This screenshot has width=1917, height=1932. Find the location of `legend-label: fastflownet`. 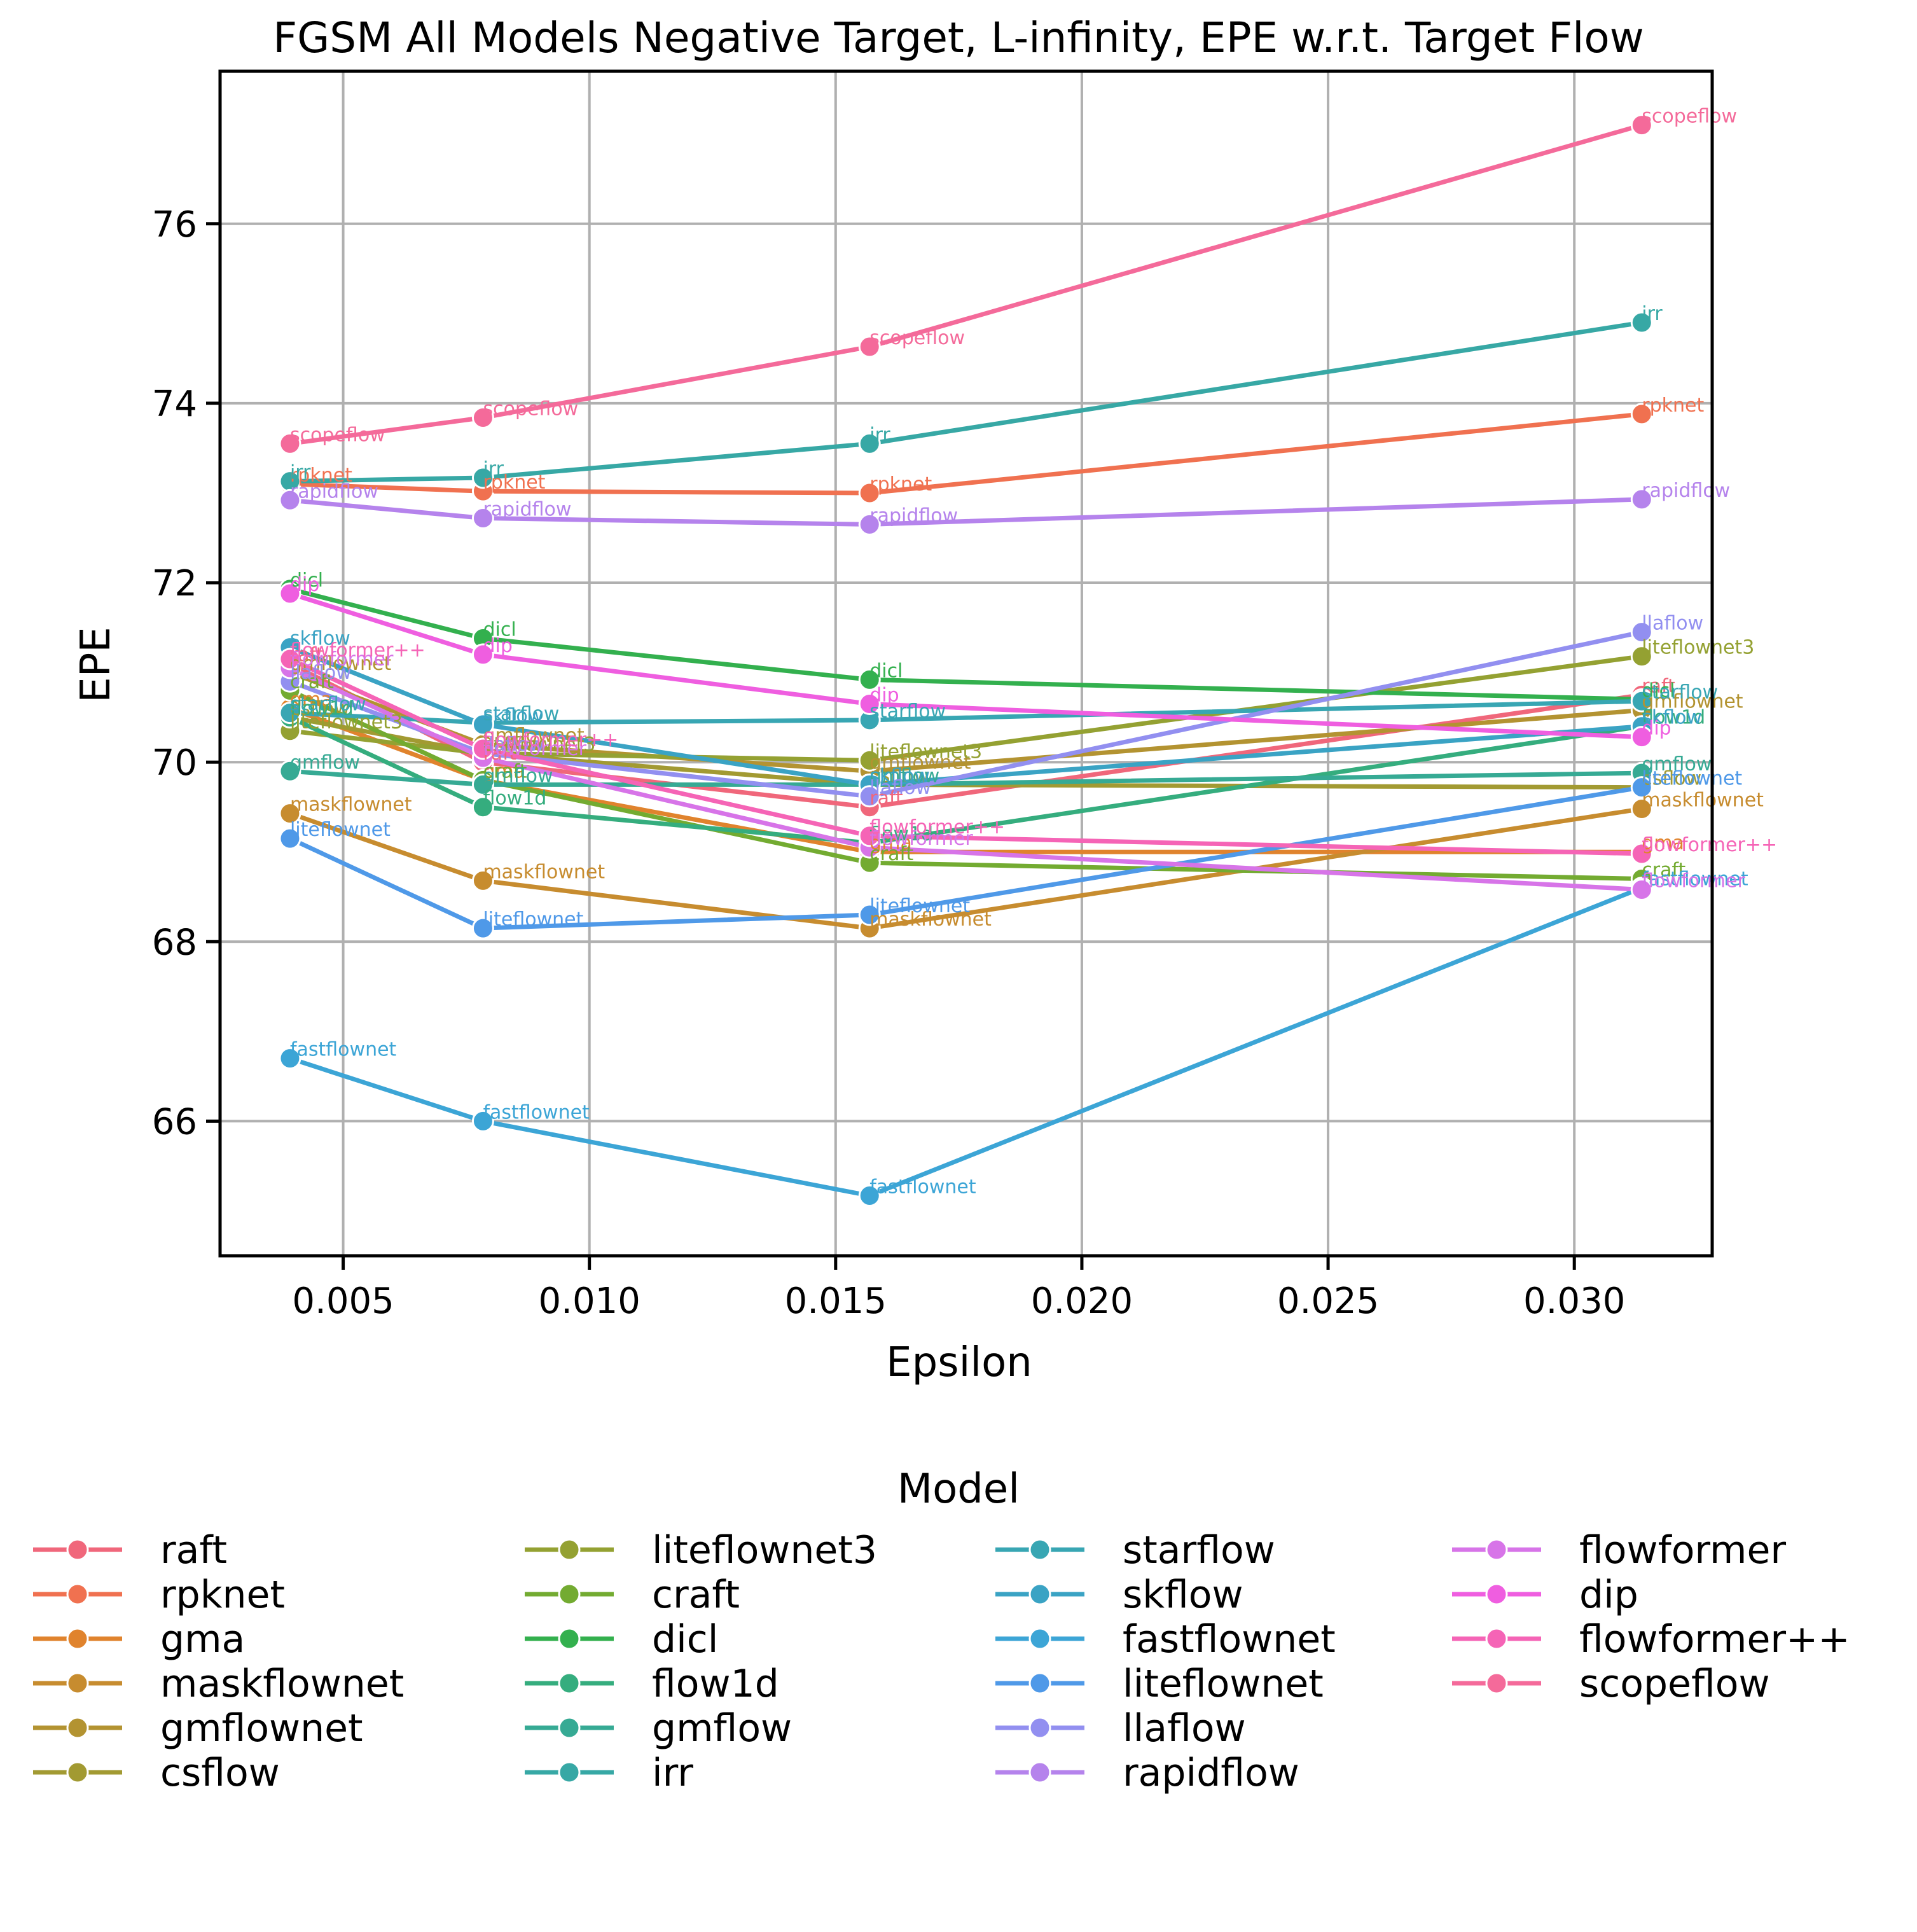

legend-label: fastflownet is located at coordinates (1229, 1639).